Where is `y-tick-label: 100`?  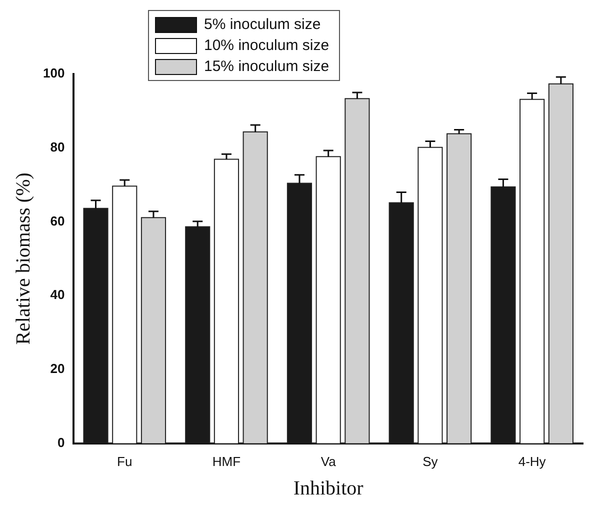 y-tick-label: 100 is located at coordinates (53, 73).